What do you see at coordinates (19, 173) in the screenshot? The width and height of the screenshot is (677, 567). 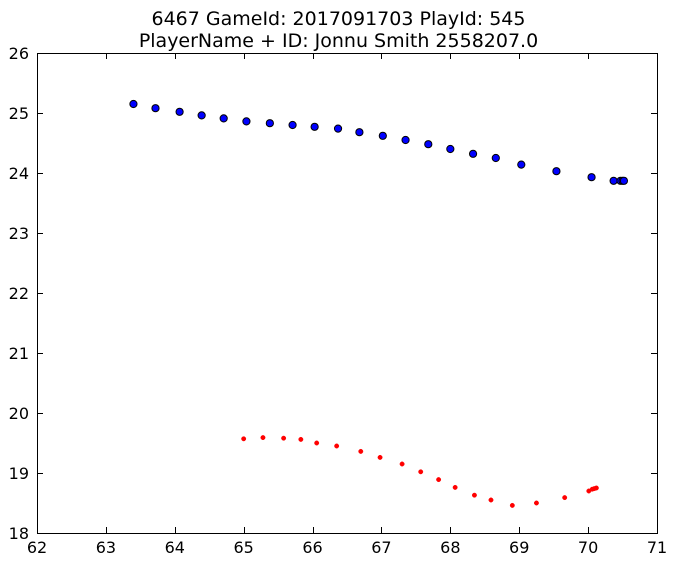 I see `y-tick-label: 24` at bounding box center [19, 173].